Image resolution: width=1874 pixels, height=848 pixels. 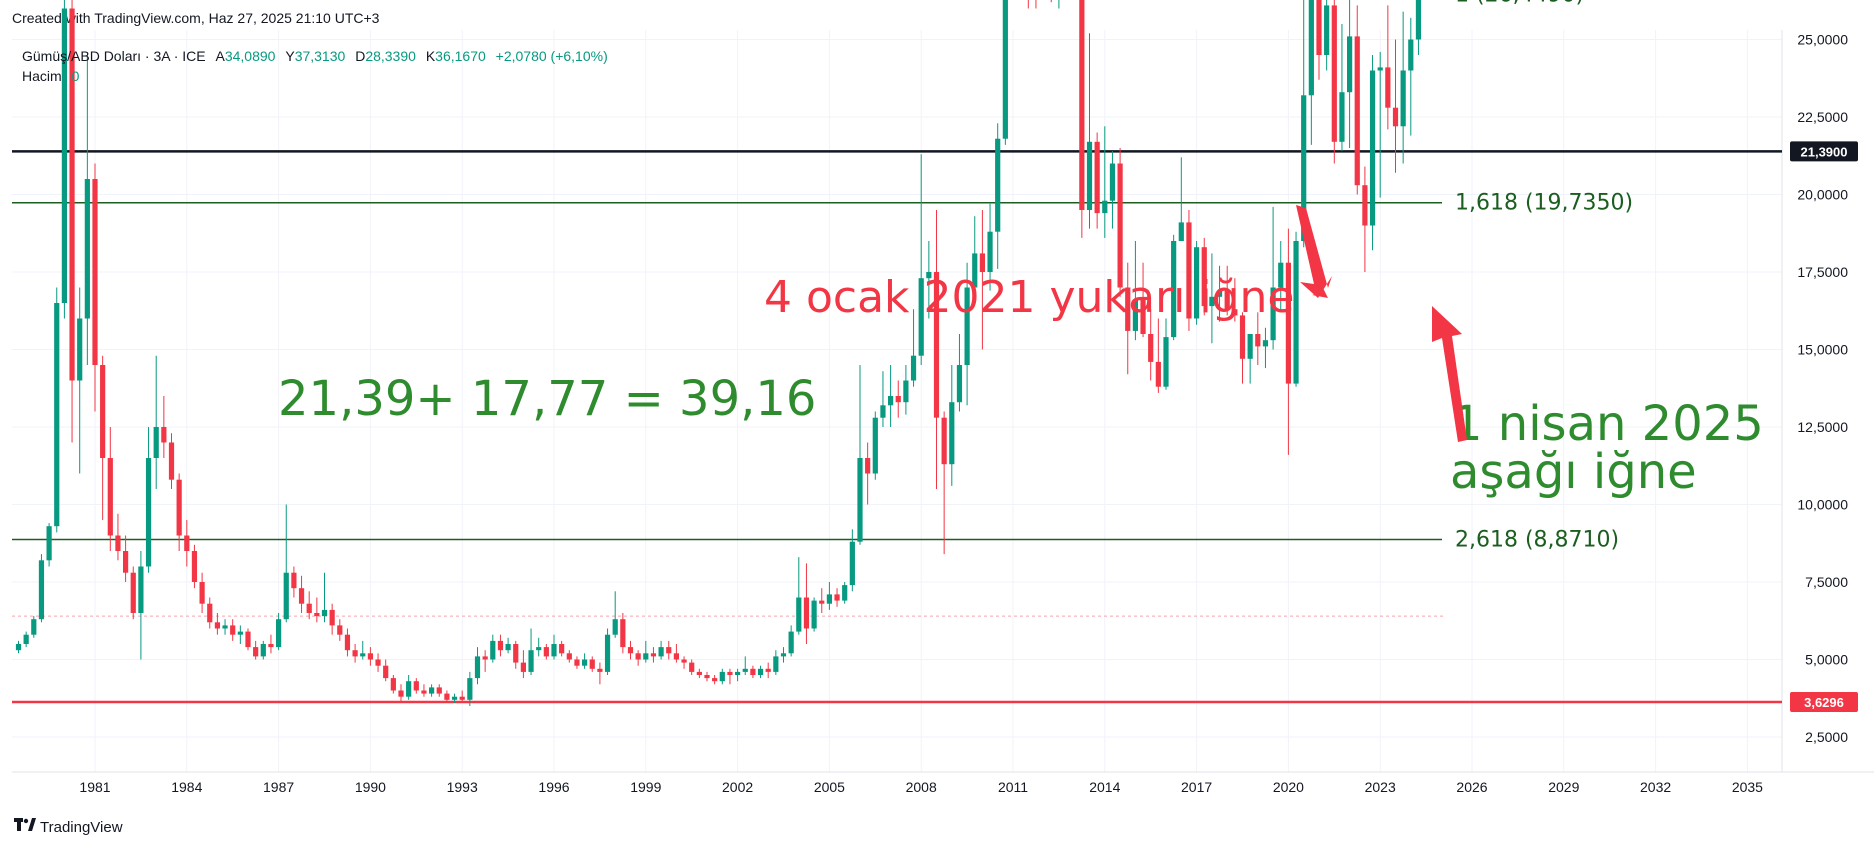 I want to click on tradingview-brand: TradingView, so click(x=68, y=827).